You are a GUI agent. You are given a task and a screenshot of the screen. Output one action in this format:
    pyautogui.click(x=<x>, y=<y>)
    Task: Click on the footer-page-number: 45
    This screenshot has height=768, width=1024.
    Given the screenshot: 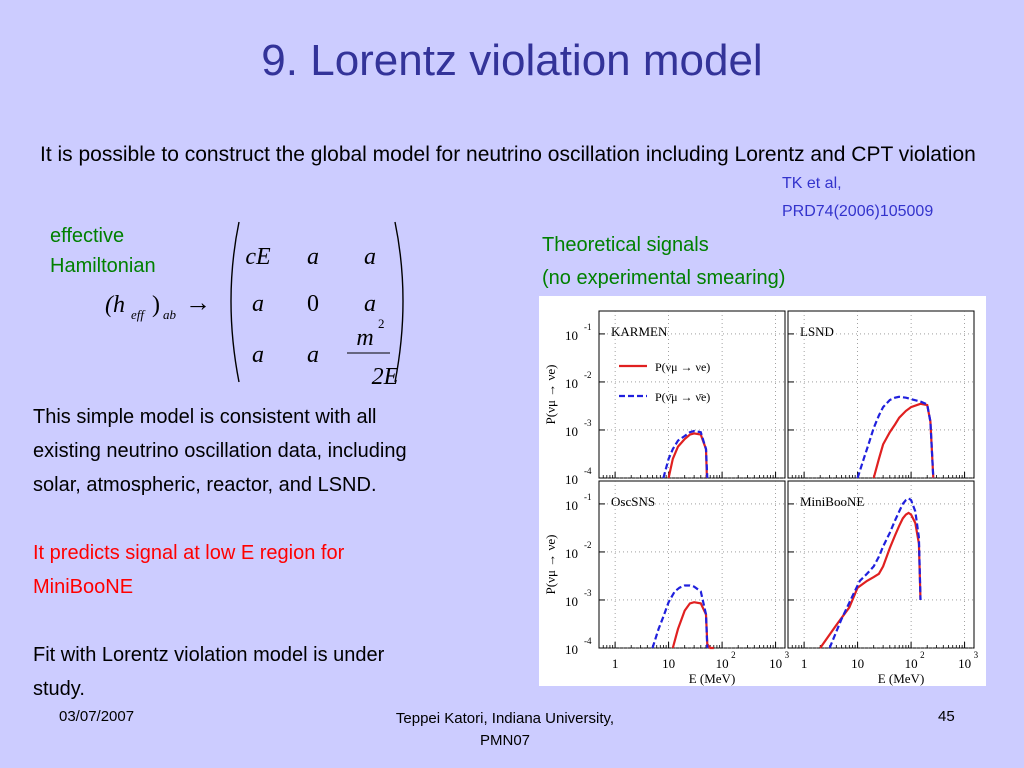 What is the action you would take?
    pyautogui.click(x=946, y=716)
    